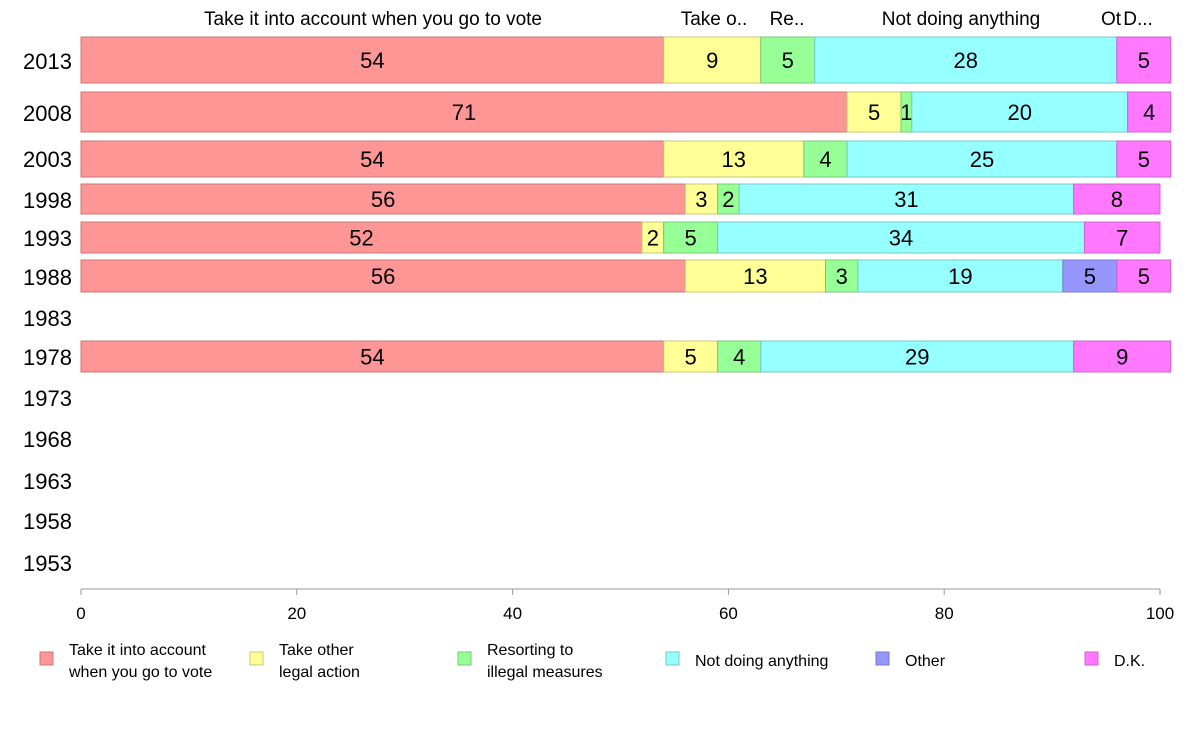  Describe the element at coordinates (1160, 613) in the screenshot. I see `x-tick-label: 100` at that location.